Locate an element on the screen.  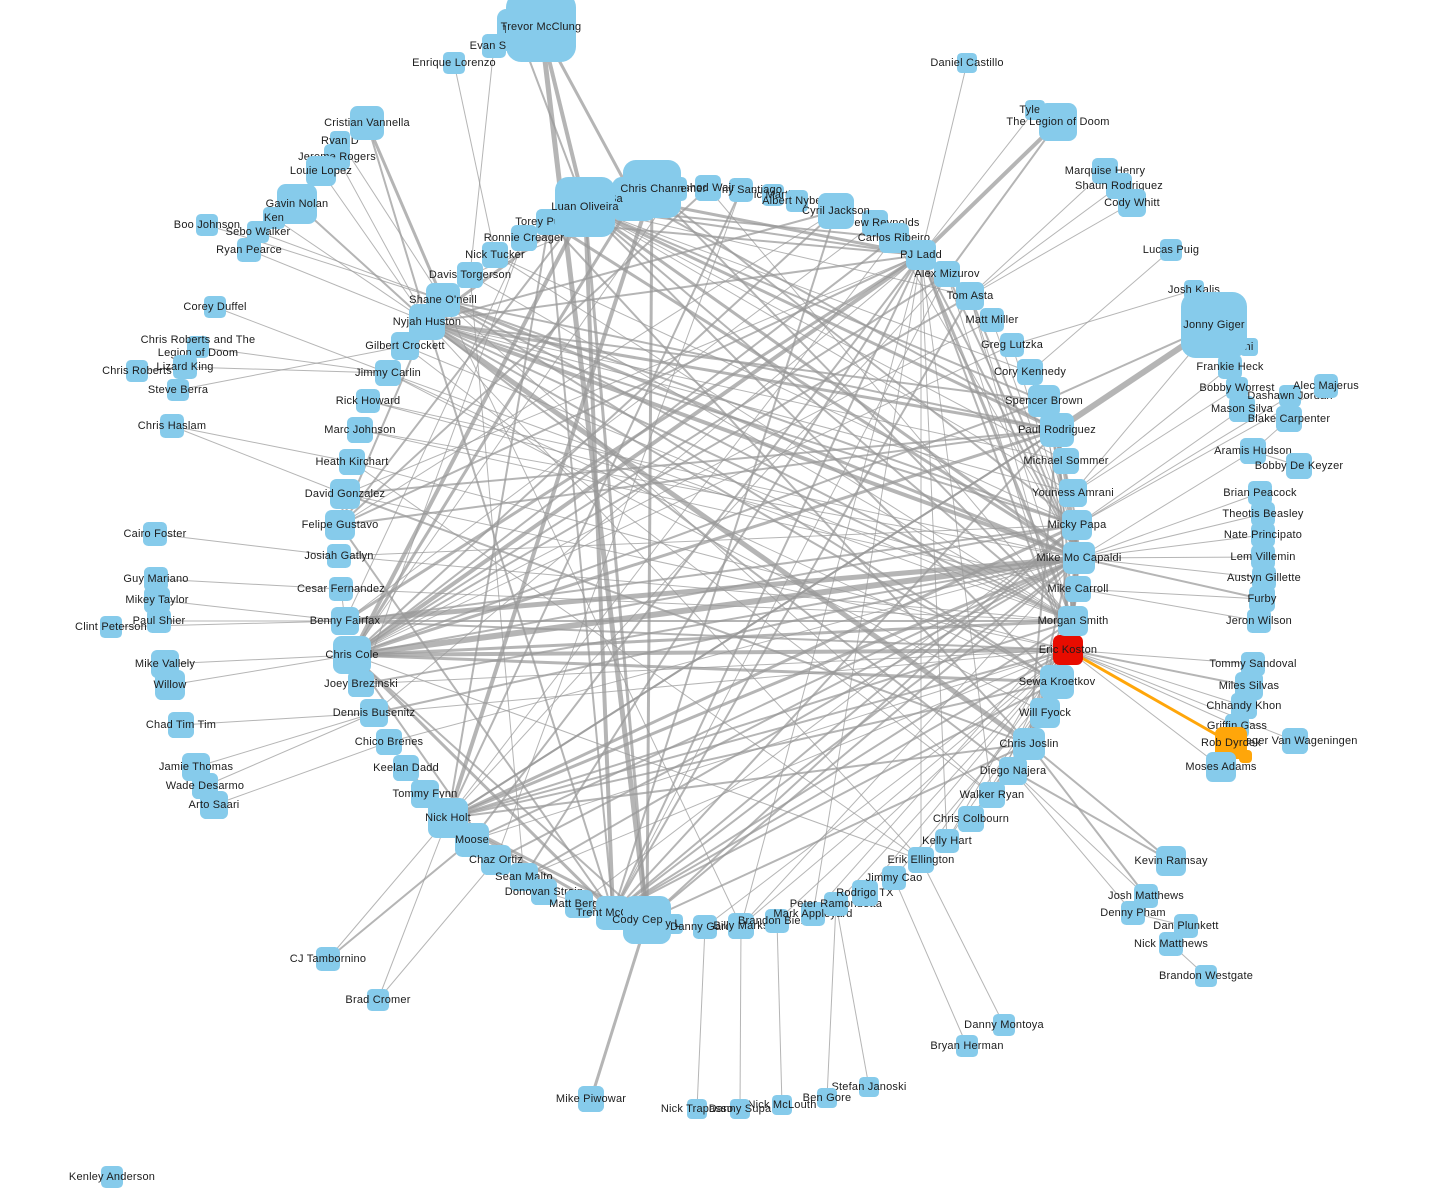
graph-node-masonsilva: Mason Silva is located at coordinates (1242, 409).